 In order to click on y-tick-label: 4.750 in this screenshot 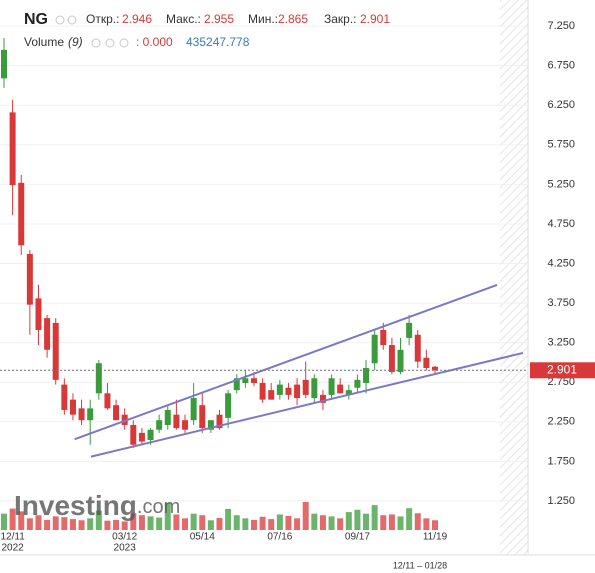, I will do `click(561, 224)`.